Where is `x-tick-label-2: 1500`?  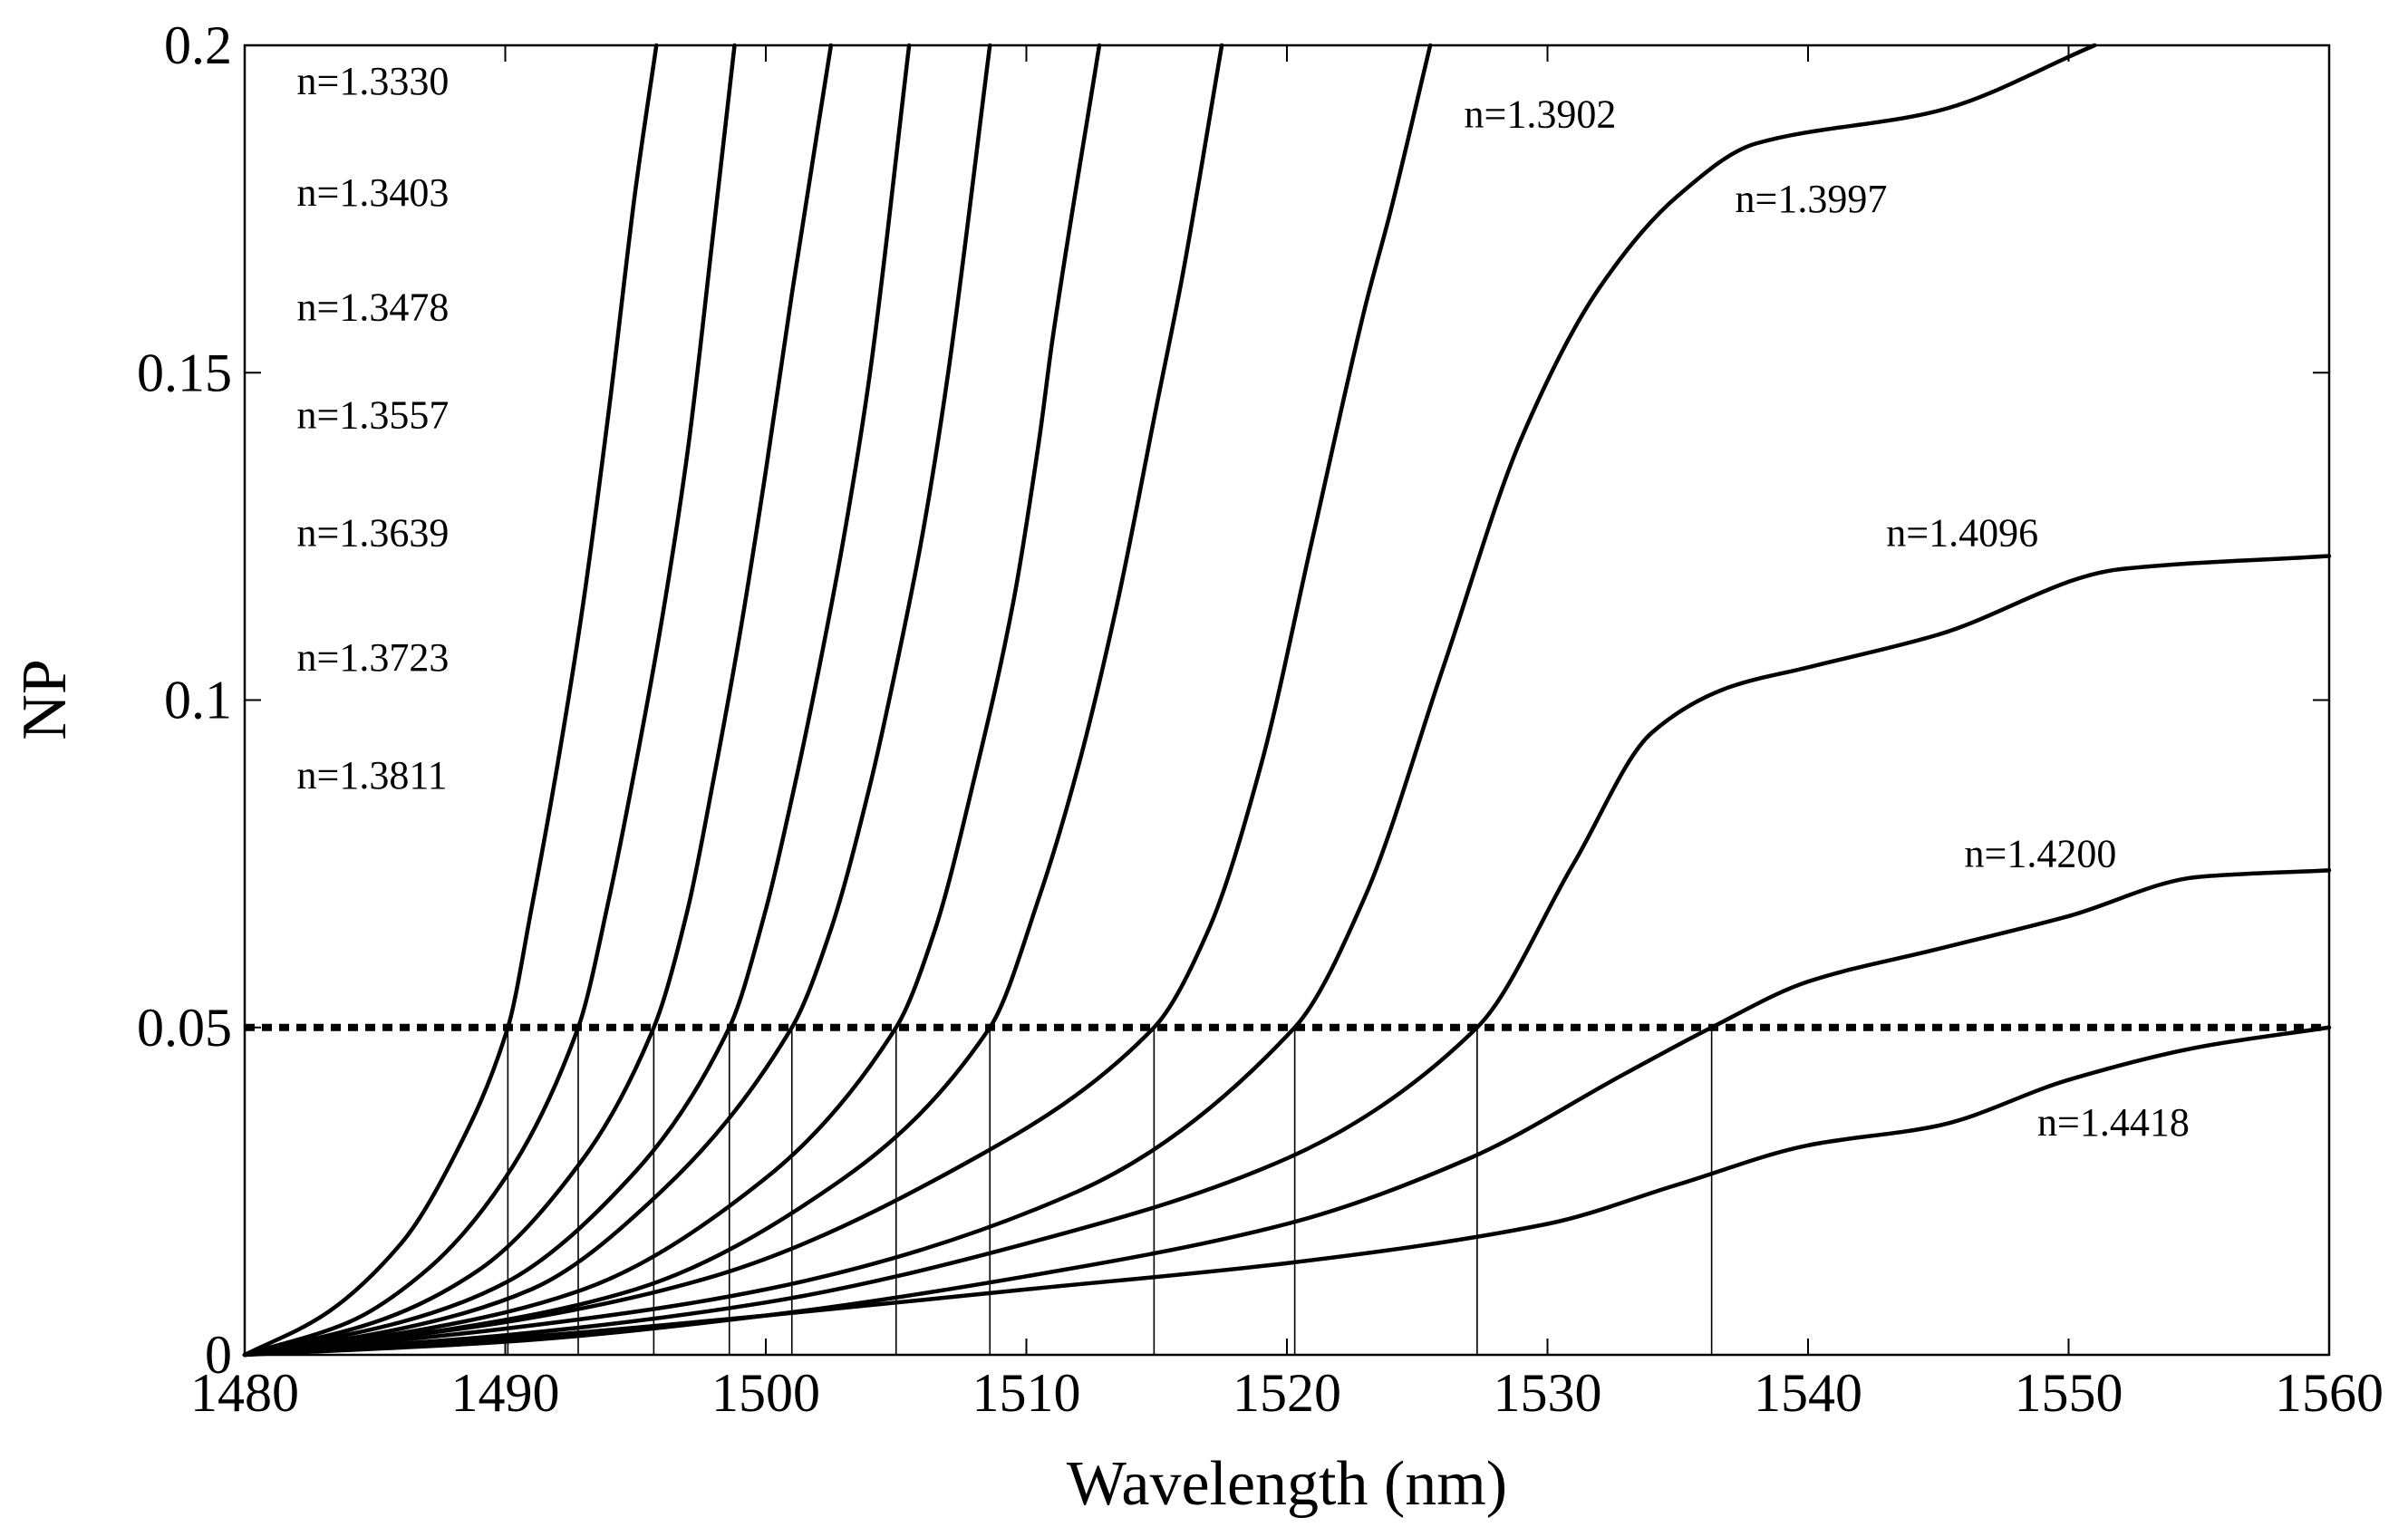 x-tick-label-2: 1500 is located at coordinates (766, 1393).